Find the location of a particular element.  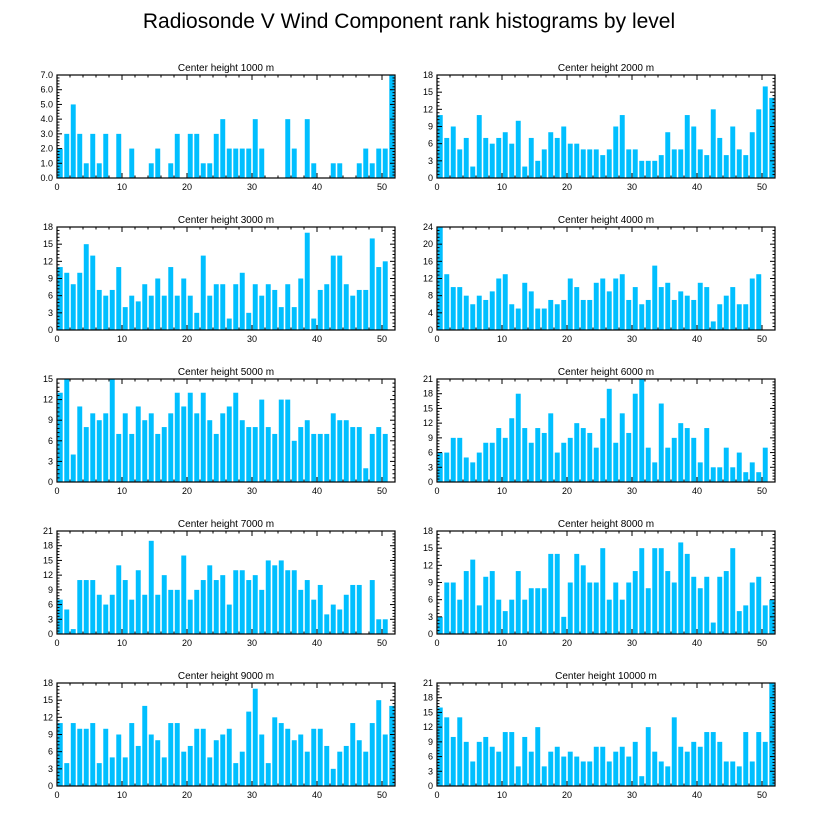

y-tick-label: 24 is located at coordinates (428, 227).